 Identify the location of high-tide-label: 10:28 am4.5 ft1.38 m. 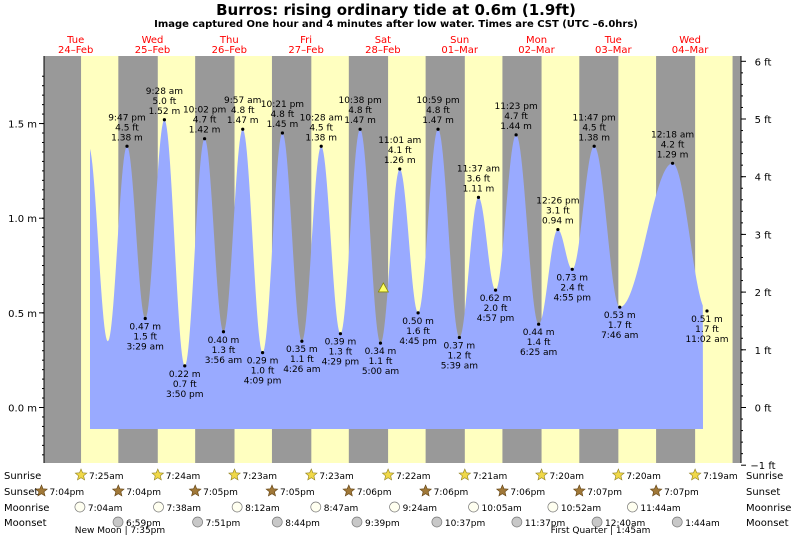
(321, 130).